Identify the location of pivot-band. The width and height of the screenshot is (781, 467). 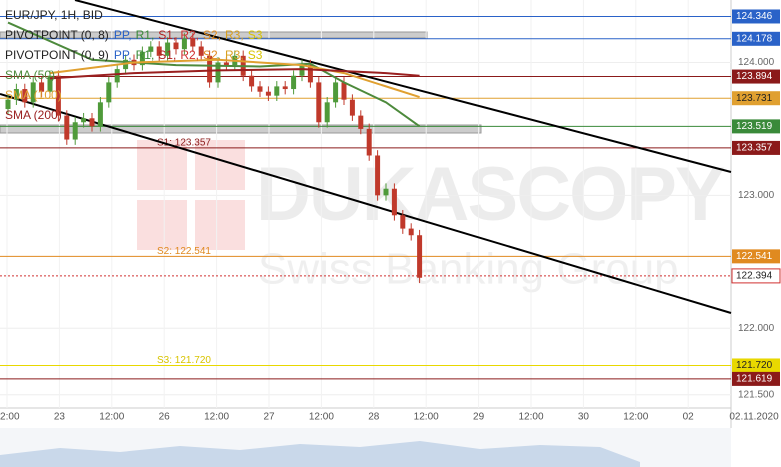
(241, 129).